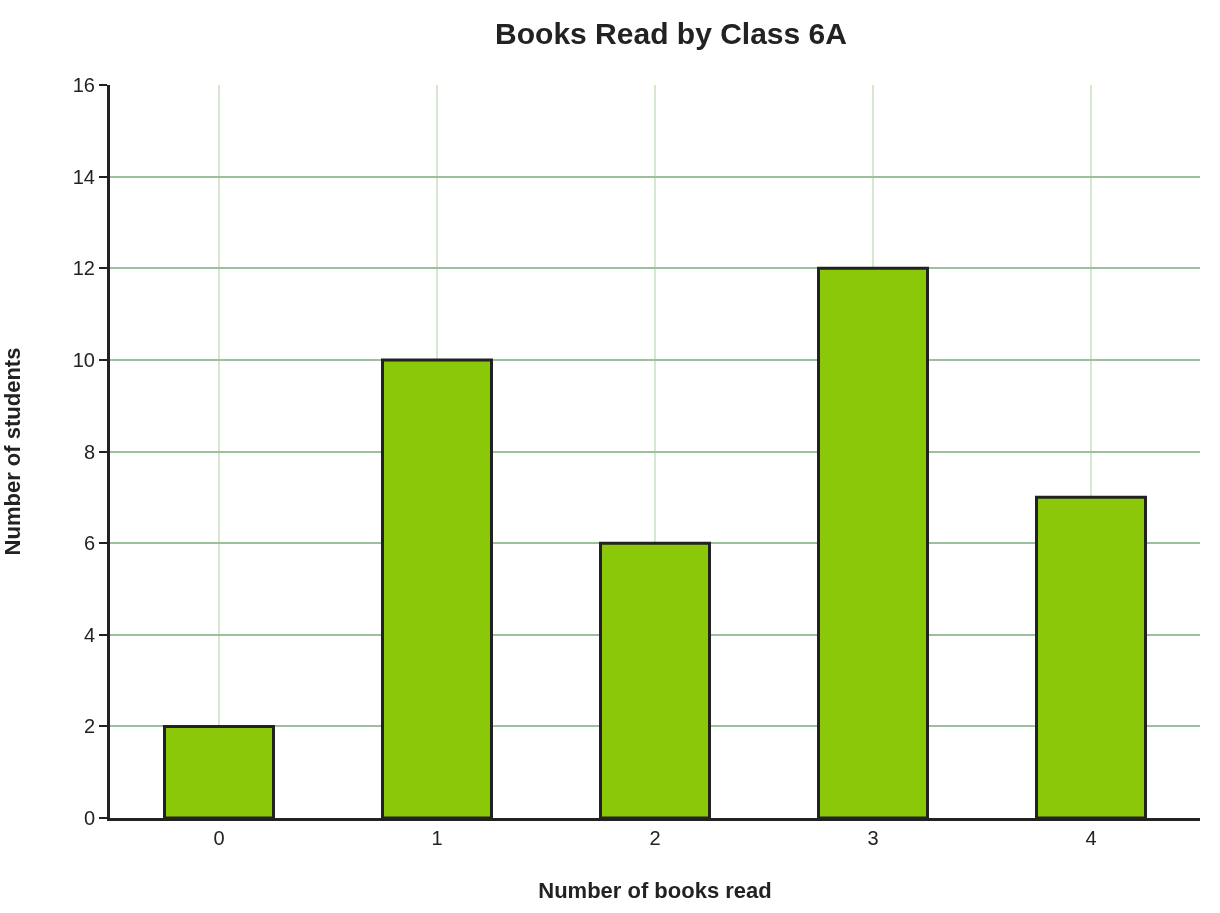 Image resolution: width=1220 pixels, height=913 pixels. Describe the element at coordinates (219, 838) in the screenshot. I see `x-tick-label: 0` at that location.